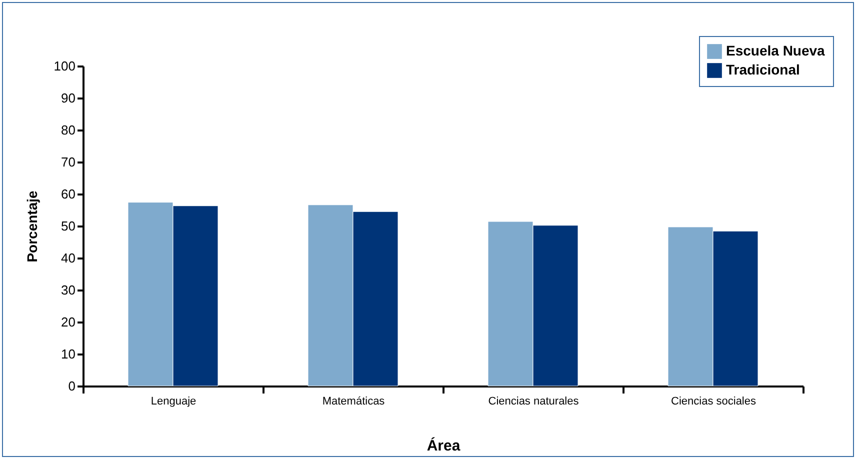 This screenshot has height=461, width=858. What do you see at coordinates (713, 402) in the screenshot?
I see `x-tick-label: Ciencias sociales` at bounding box center [713, 402].